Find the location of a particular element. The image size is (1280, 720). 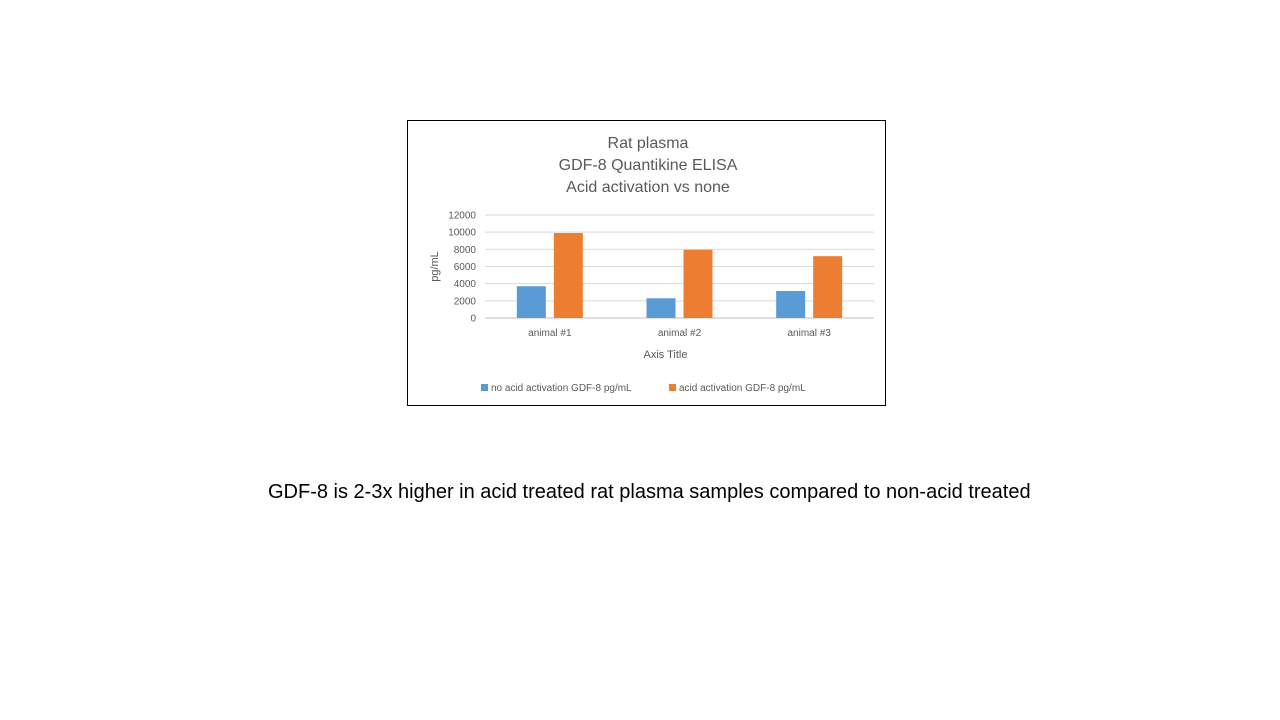

x-axis-title: Axis Title is located at coordinates (665, 355).